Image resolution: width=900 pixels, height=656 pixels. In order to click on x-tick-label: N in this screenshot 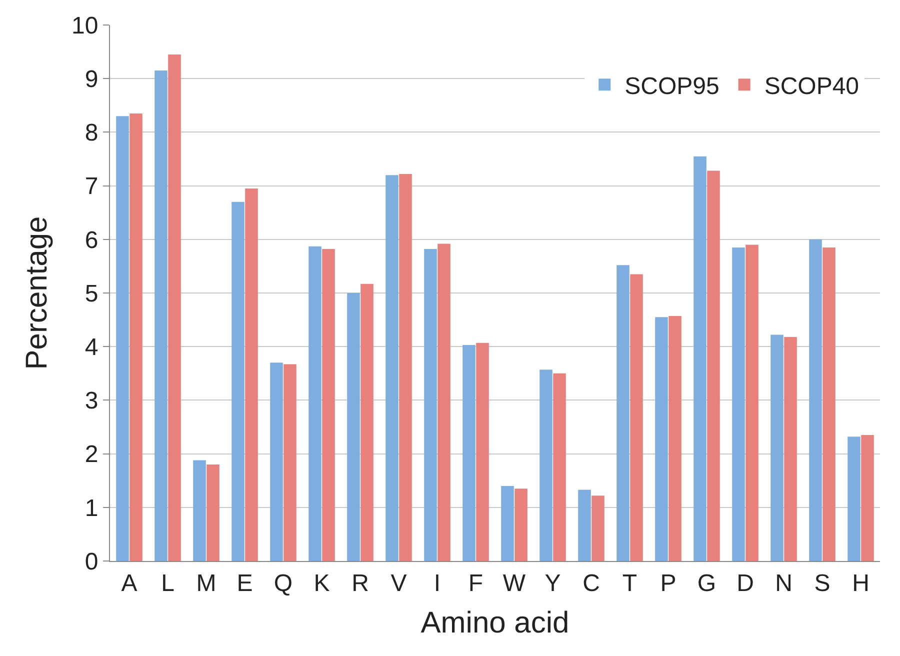, I will do `click(783, 583)`.